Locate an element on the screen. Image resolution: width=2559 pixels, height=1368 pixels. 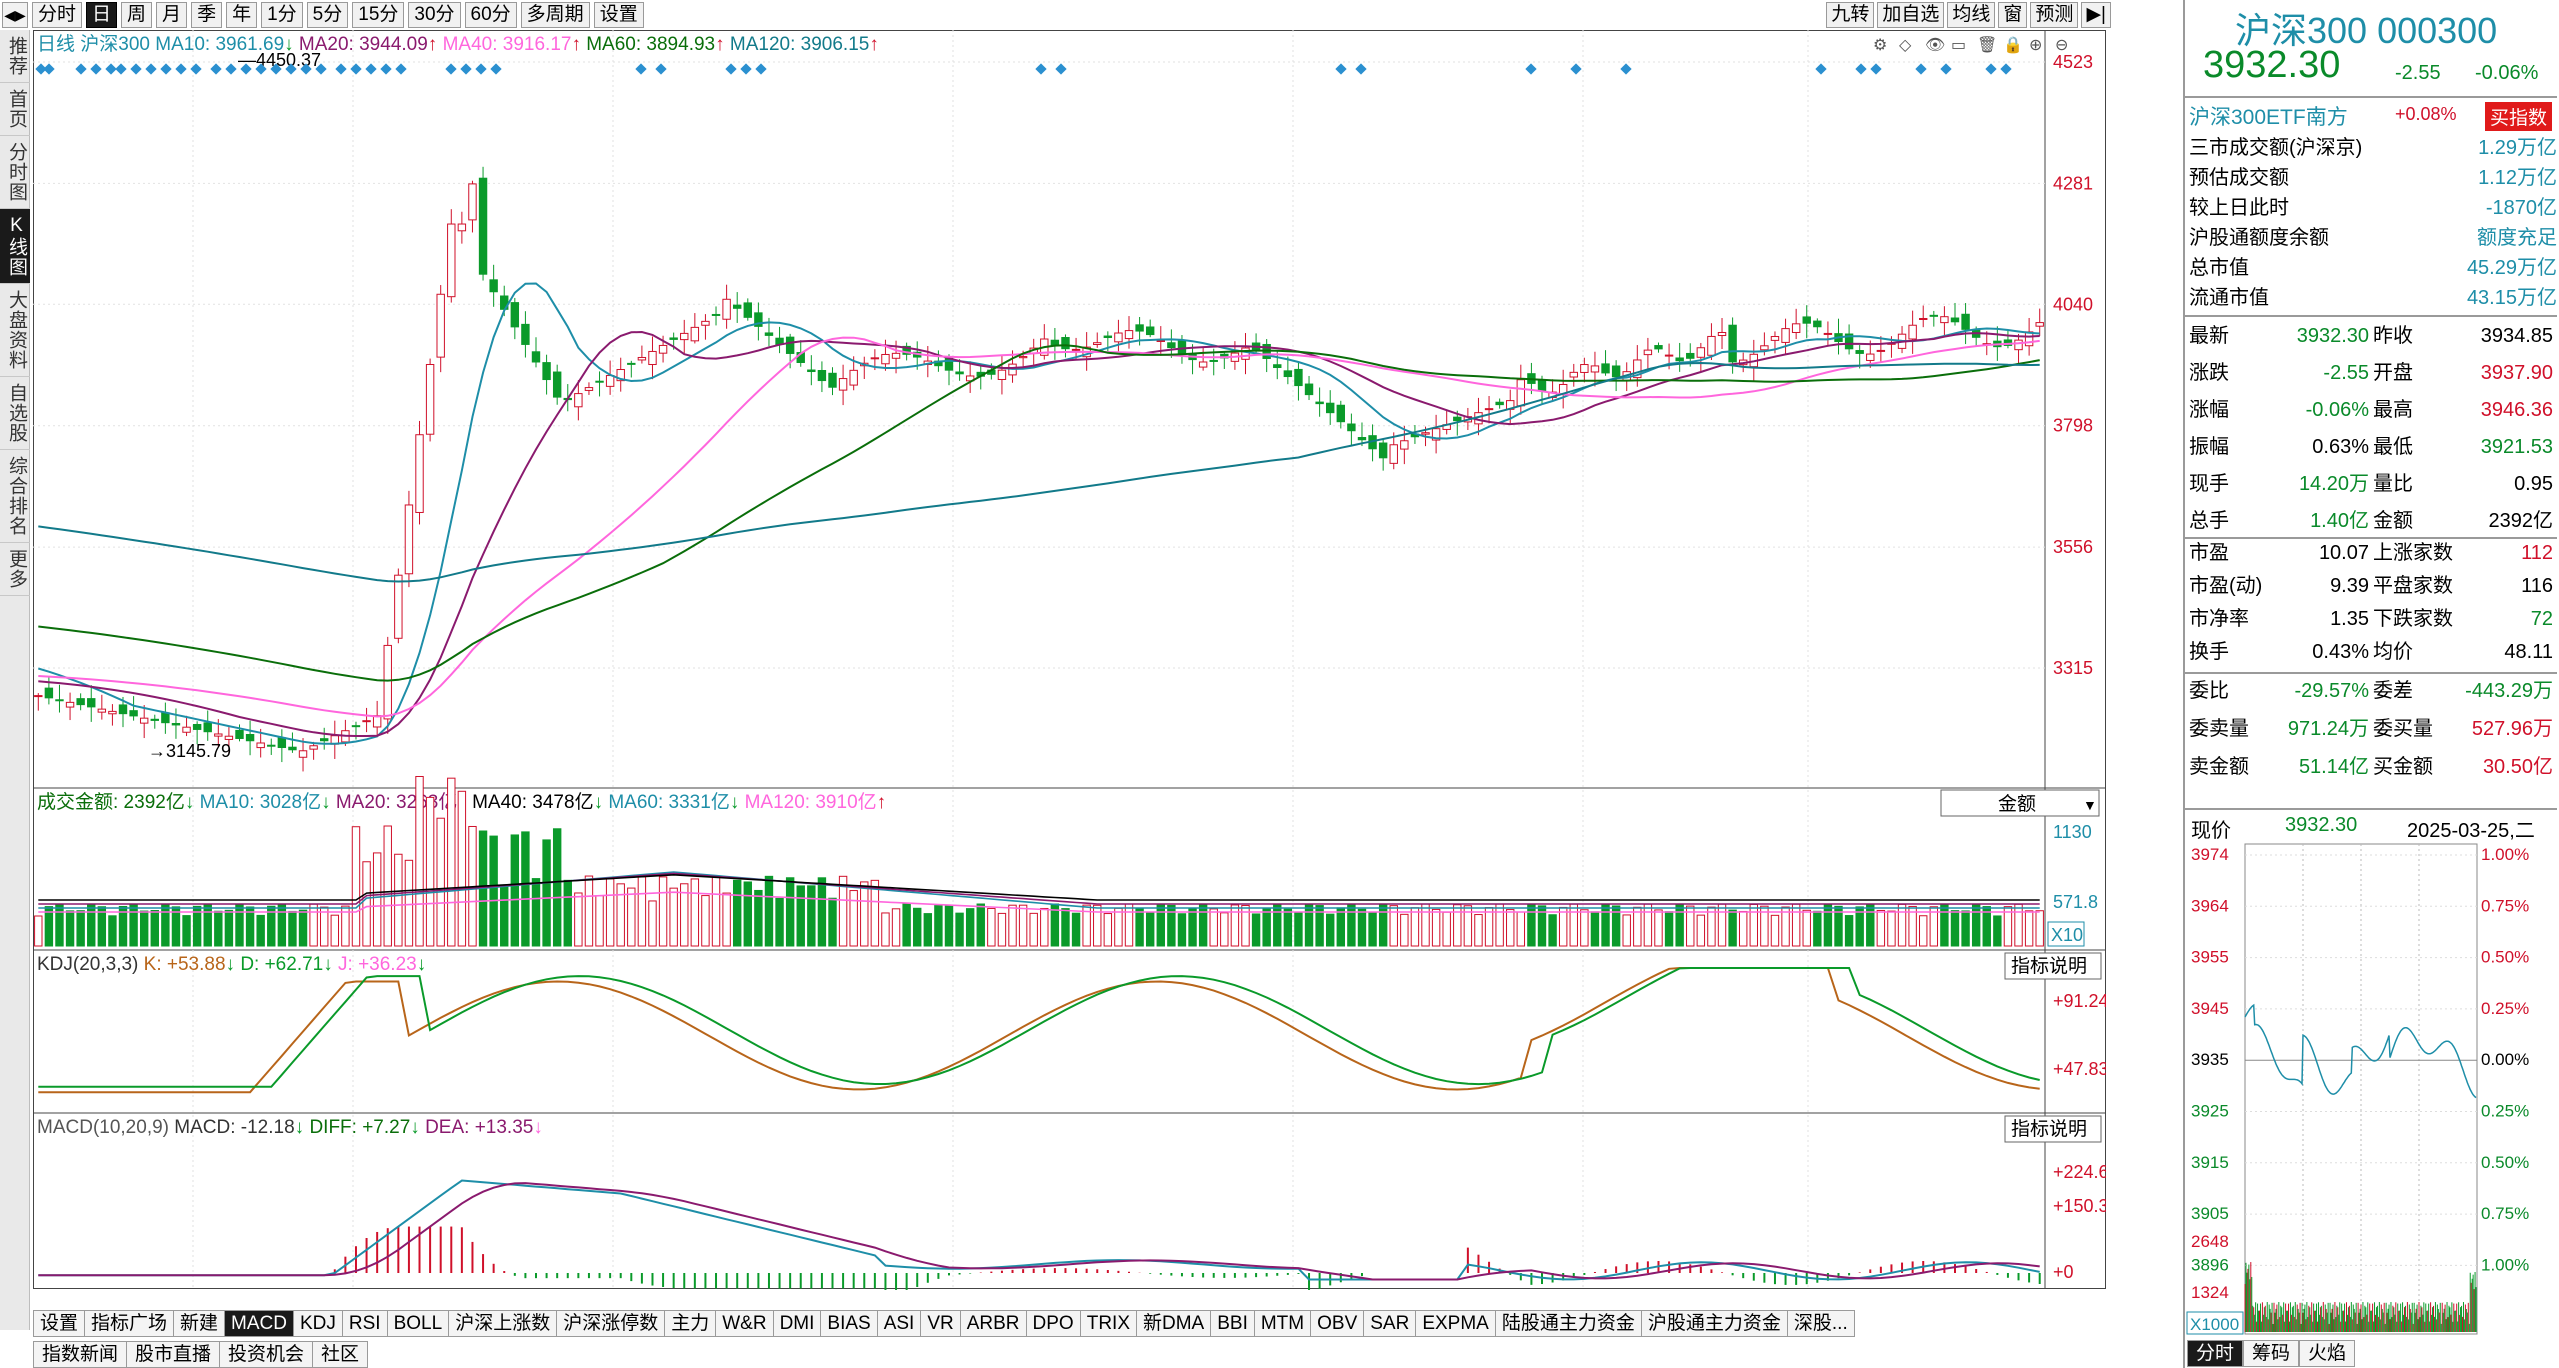
indicator-tab: 新建 is located at coordinates (200, 1323).